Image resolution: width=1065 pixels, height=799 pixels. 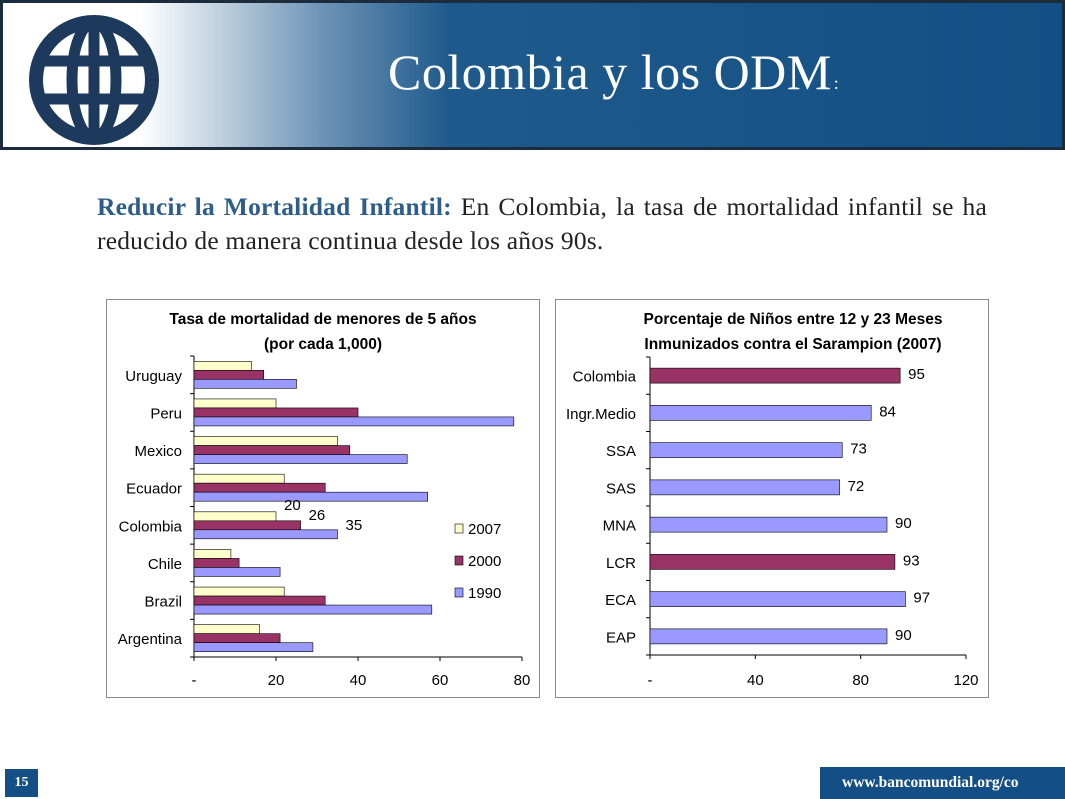 I want to click on category-label: SSA, so click(x=621, y=451).